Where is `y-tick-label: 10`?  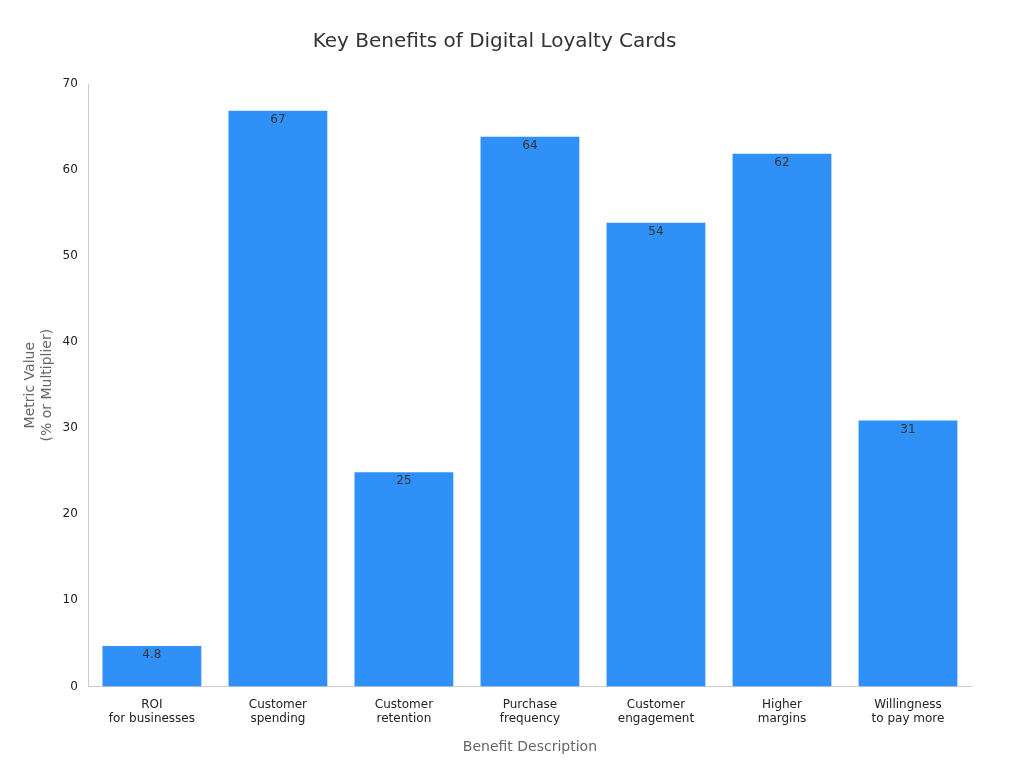
y-tick-label: 10 is located at coordinates (70, 599).